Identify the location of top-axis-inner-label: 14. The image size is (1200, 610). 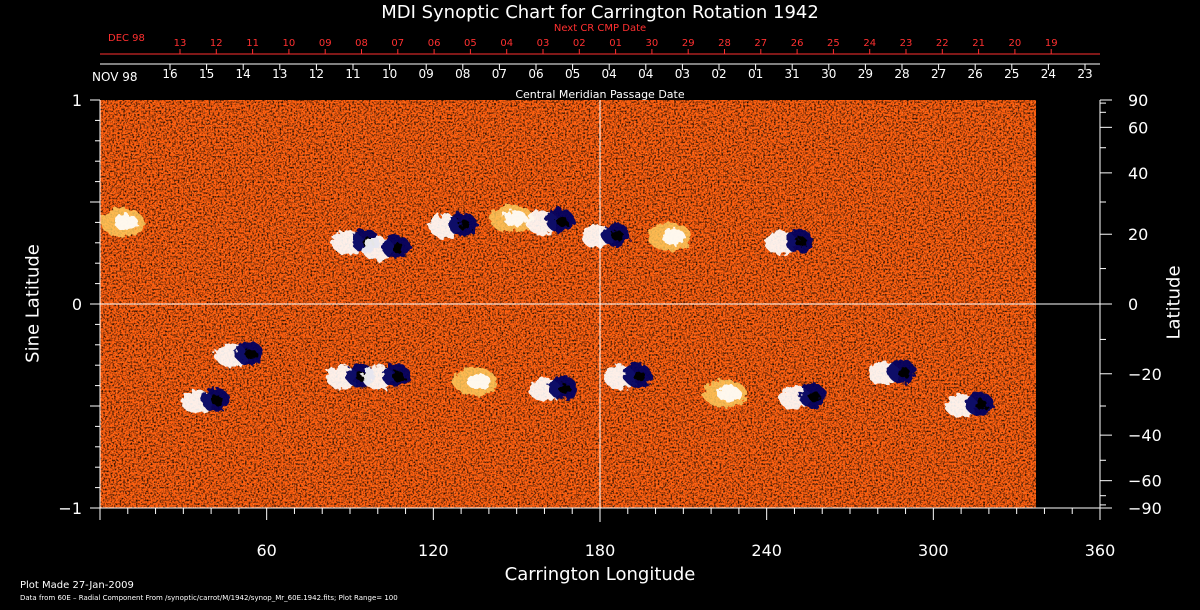
(243, 74).